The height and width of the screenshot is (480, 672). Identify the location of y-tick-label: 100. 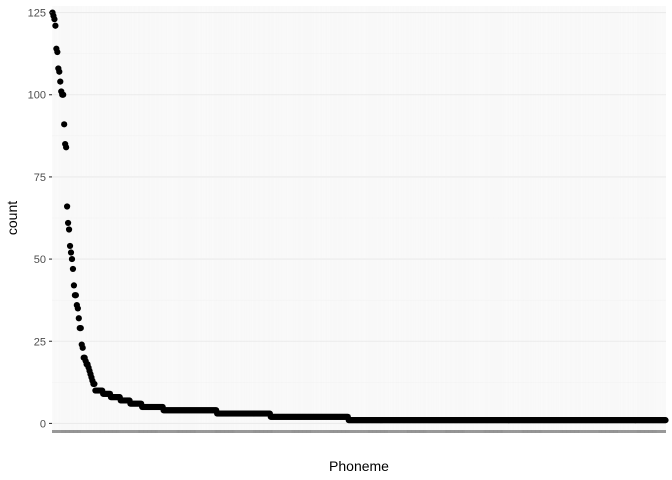
(37, 96).